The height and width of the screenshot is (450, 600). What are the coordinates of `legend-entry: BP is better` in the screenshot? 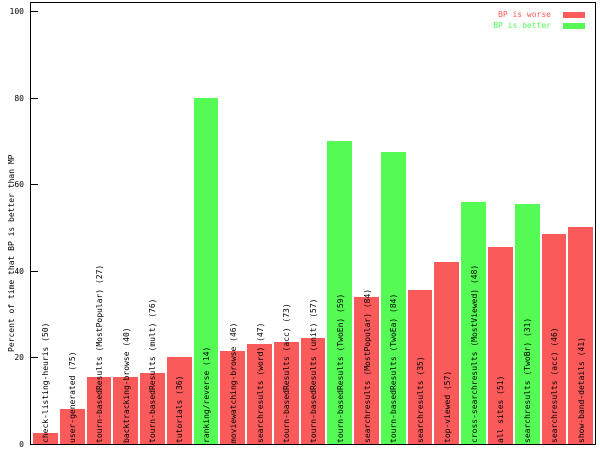 It's located at (539, 25).